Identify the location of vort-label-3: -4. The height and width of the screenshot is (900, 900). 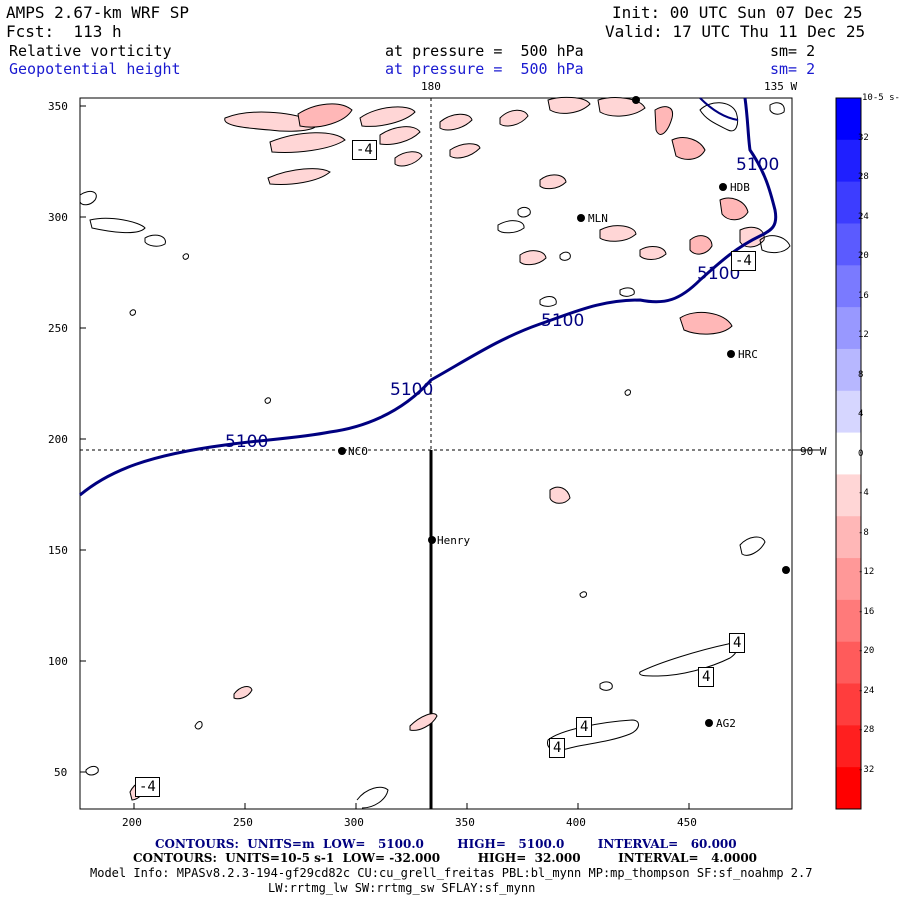
(147, 787).